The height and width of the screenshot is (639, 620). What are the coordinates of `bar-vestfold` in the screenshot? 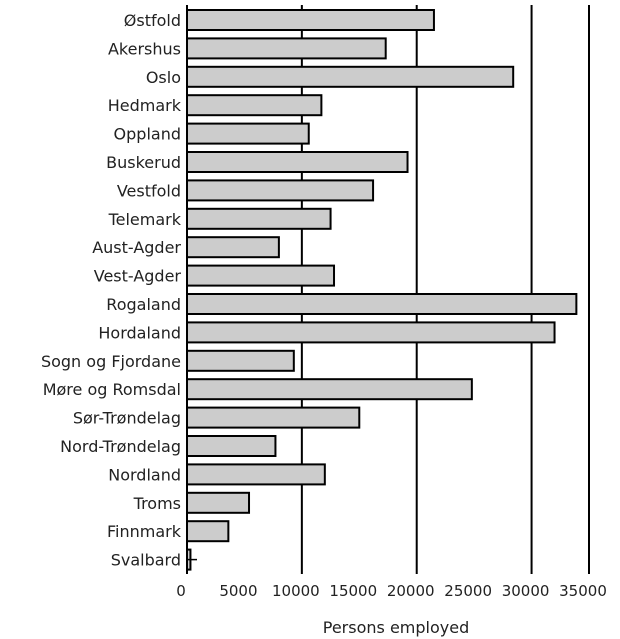 It's located at (280, 190).